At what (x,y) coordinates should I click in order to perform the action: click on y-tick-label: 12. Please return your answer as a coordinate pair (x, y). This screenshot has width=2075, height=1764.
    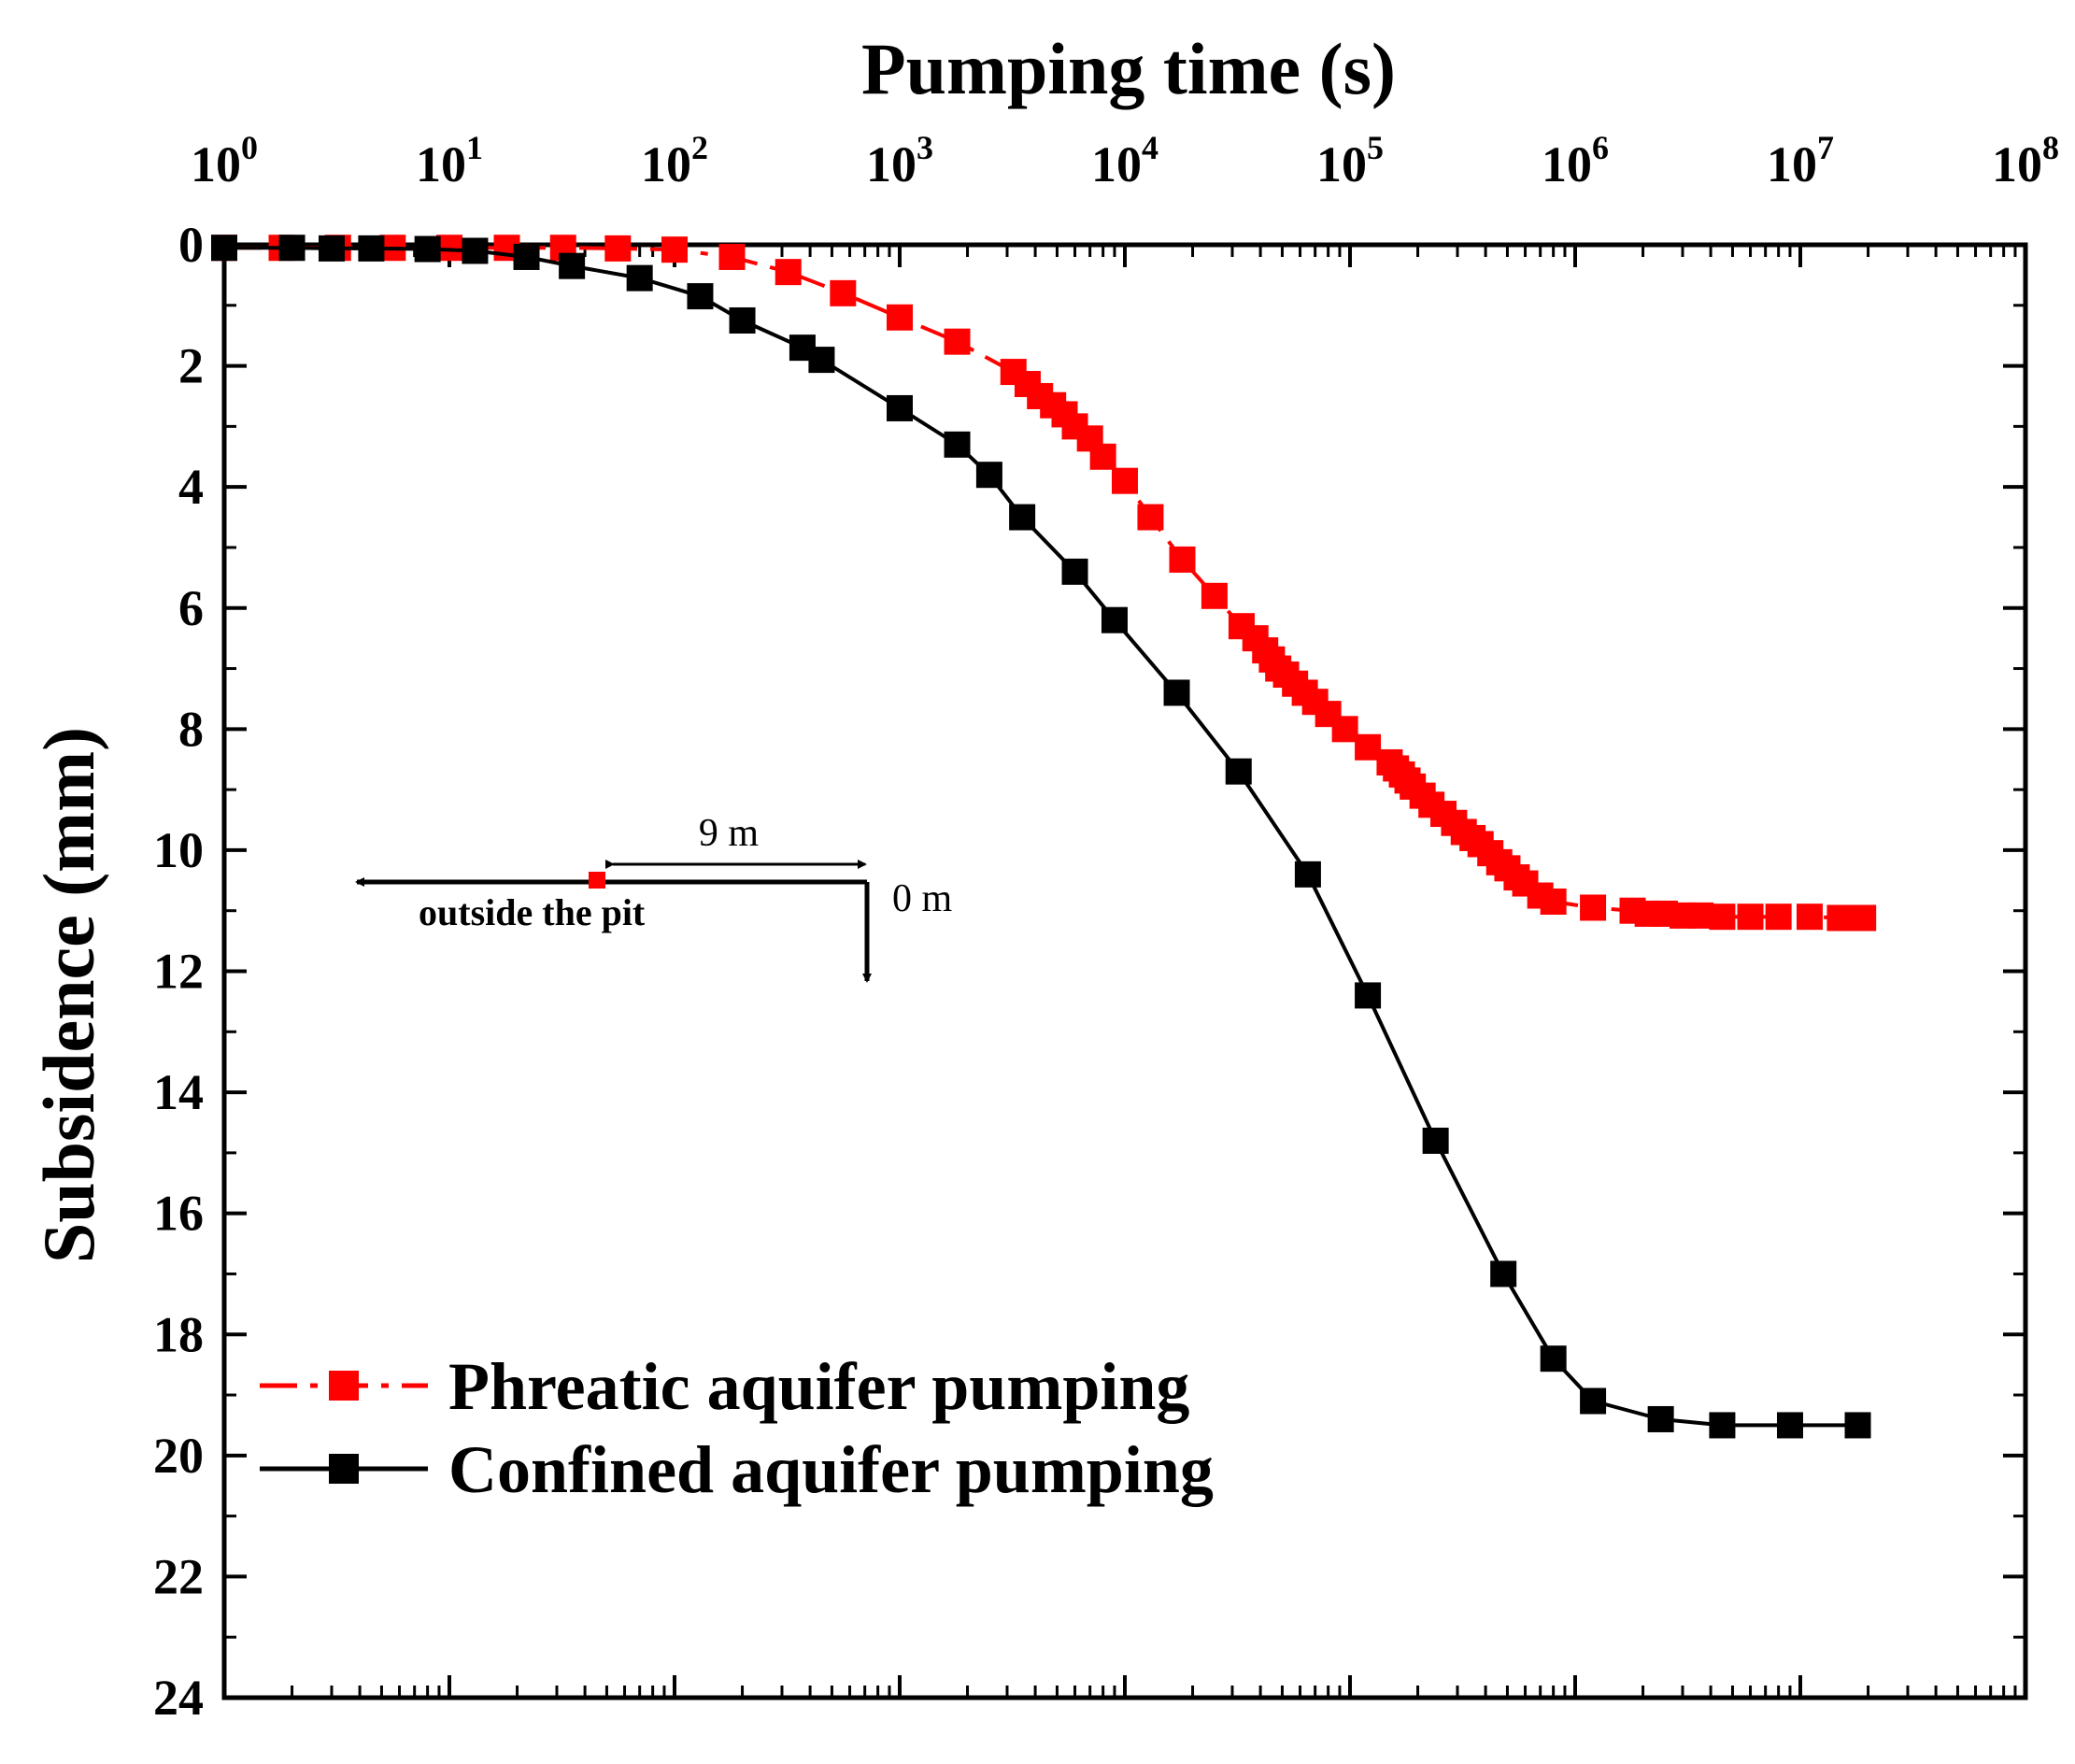
    Looking at the image, I should click on (179, 972).